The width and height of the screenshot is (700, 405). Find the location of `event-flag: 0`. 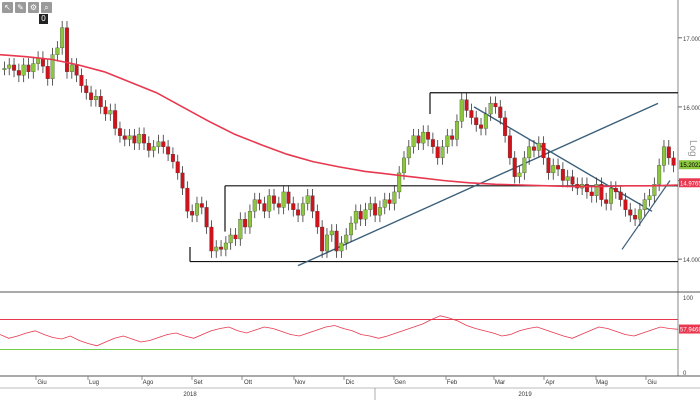

event-flag: 0 is located at coordinates (43, 19).